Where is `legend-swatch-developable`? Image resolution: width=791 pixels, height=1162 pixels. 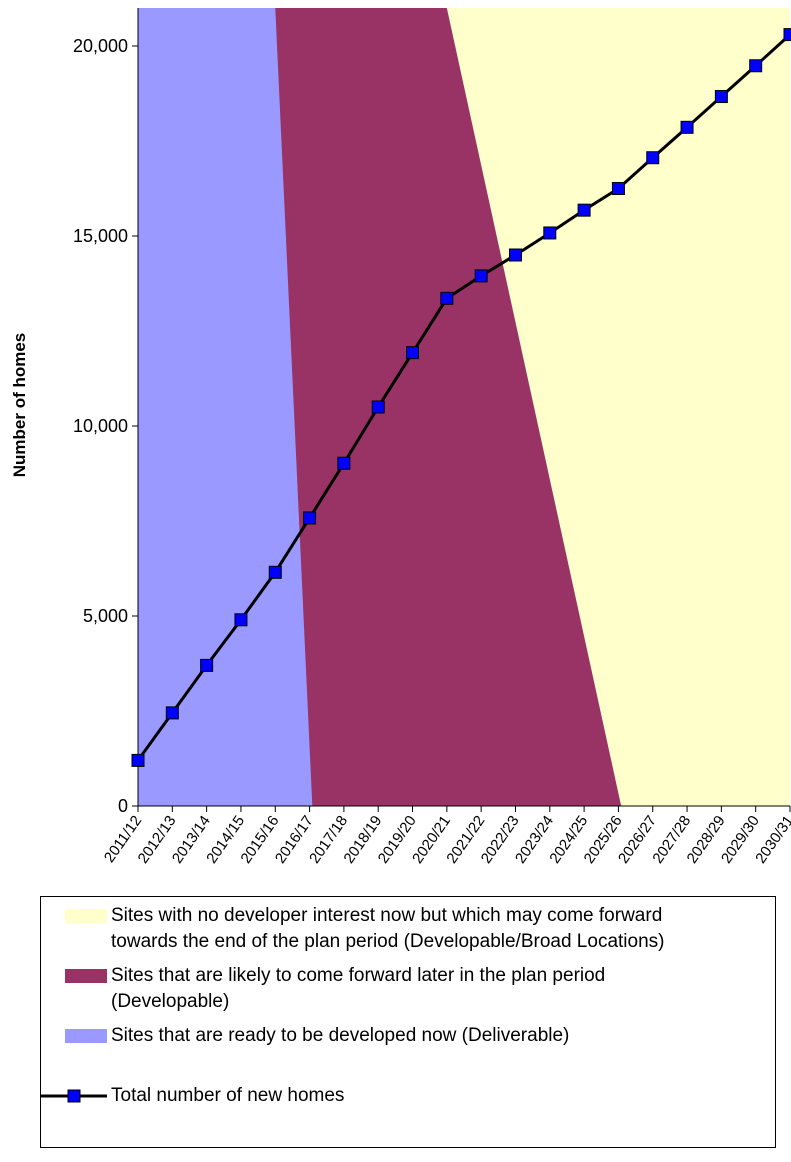
legend-swatch-developable is located at coordinates (86, 976).